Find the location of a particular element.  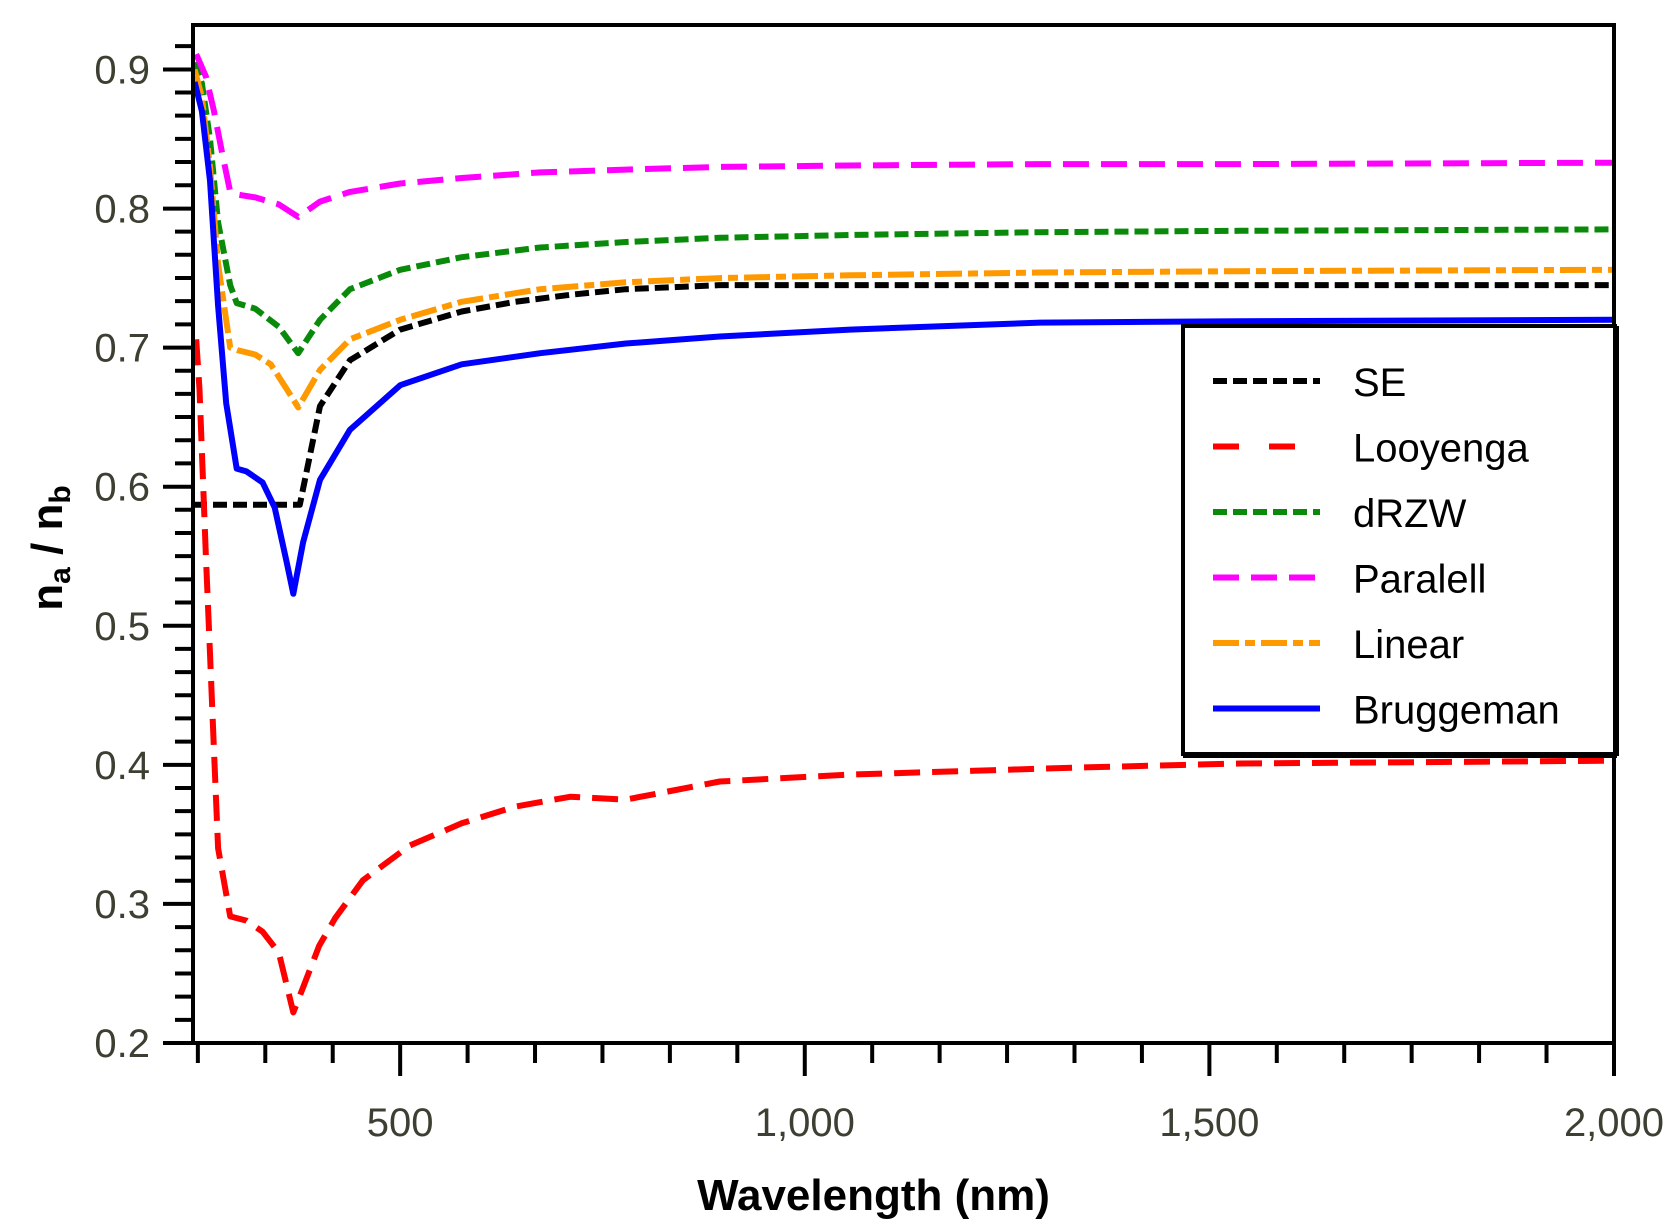

x-tick-label: 2,000 is located at coordinates (1614, 1123).